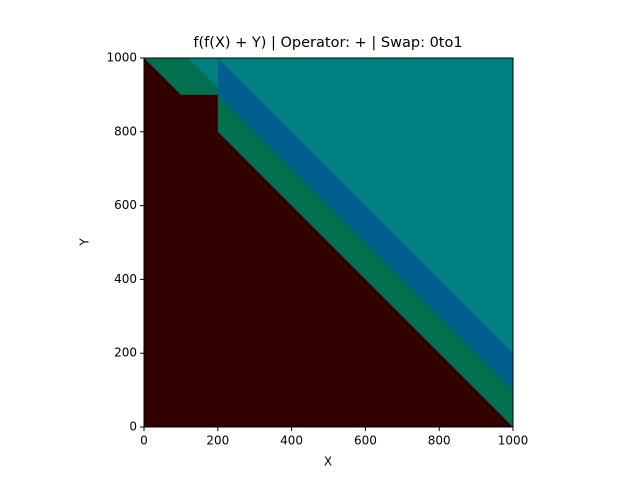 This screenshot has width=640, height=480. I want to click on x-tick-label: 600, so click(365, 441).